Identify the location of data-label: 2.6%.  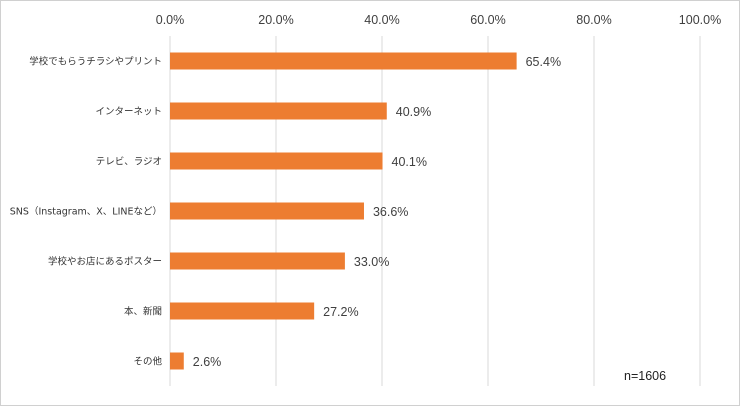
(207, 362).